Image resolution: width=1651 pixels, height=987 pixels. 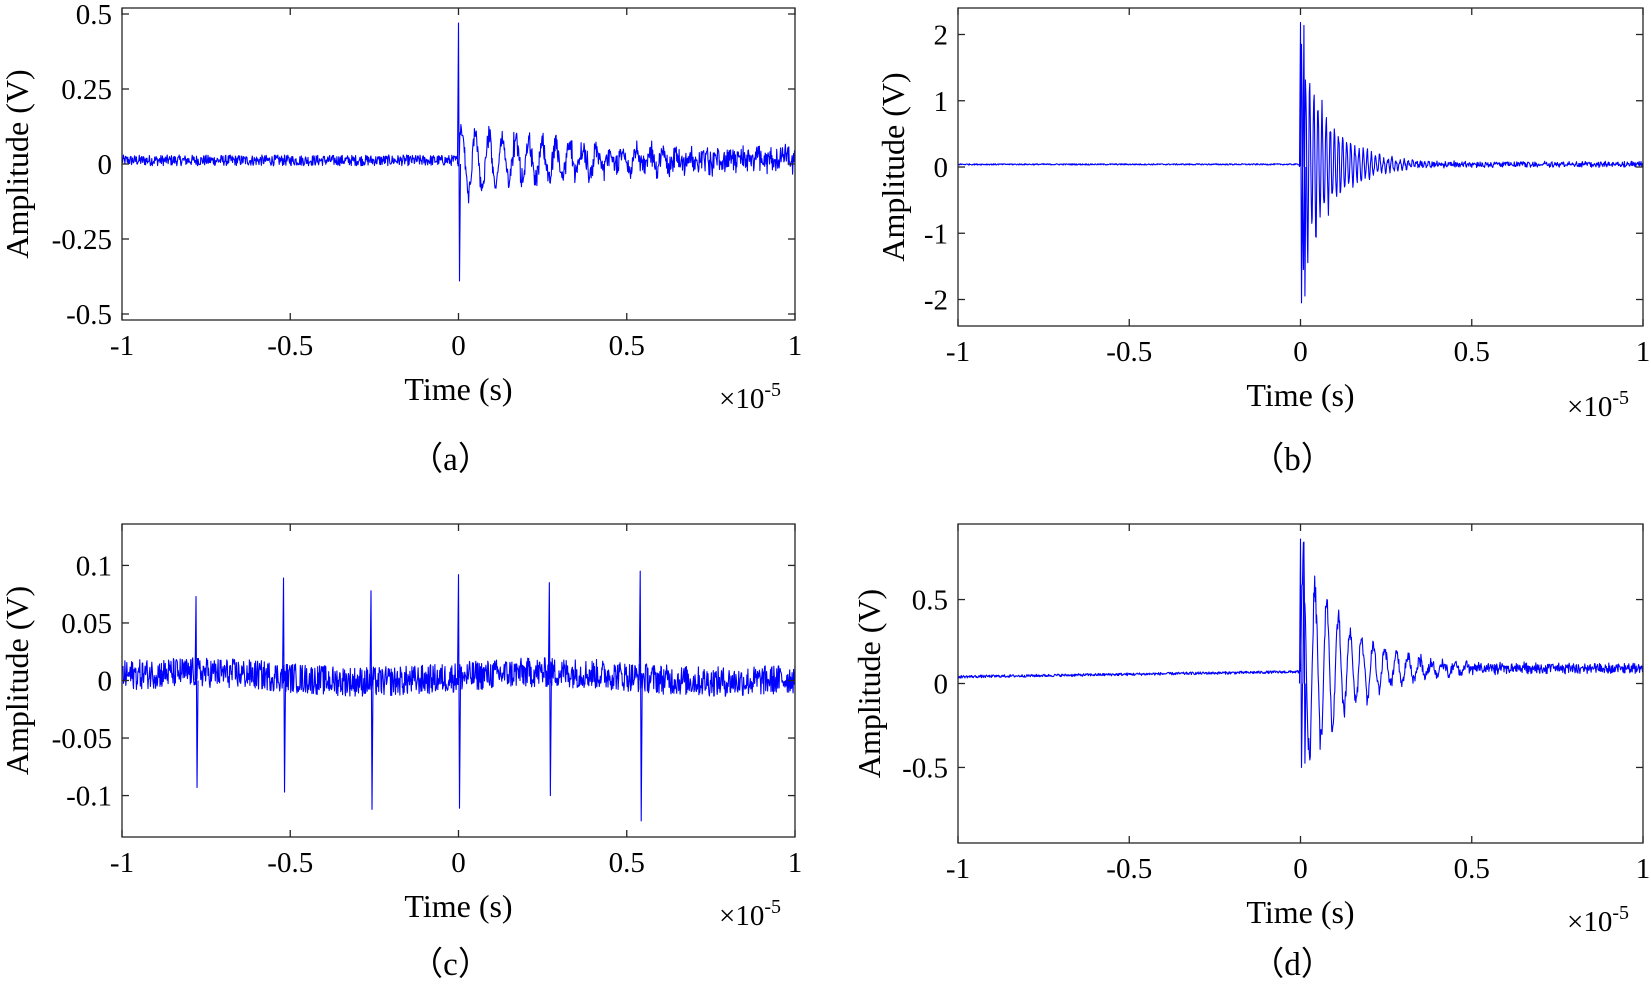 I want to click on y-tick-label: -0.1, so click(x=89, y=797).